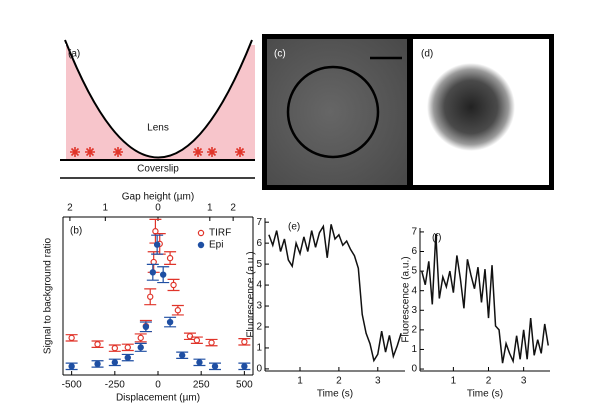  What do you see at coordinates (158, 197) in the screenshot?
I see `x2-axis-label: Gap height (µm)` at bounding box center [158, 197].